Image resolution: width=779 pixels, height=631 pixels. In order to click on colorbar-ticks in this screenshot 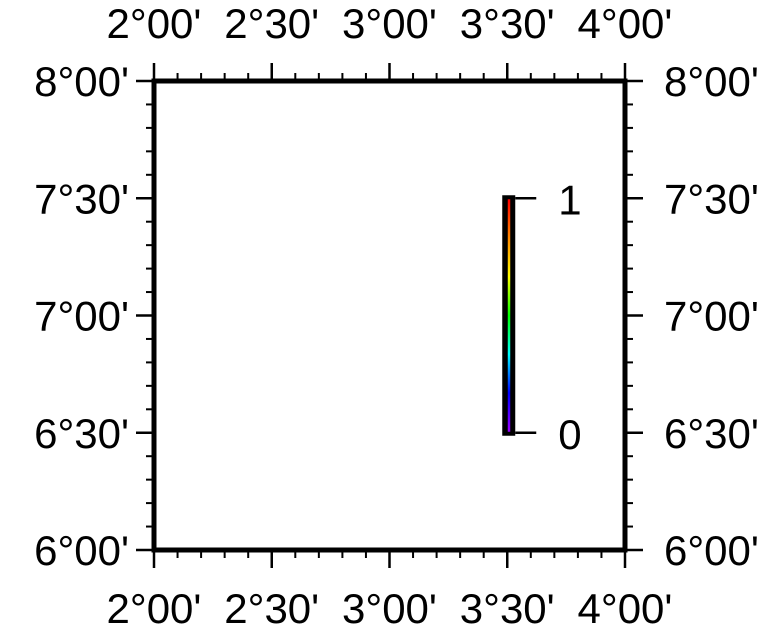, I will do `click(526, 315)`.